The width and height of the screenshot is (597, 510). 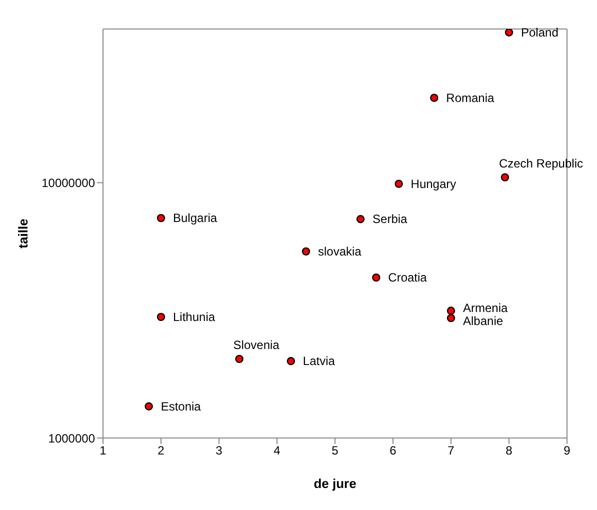 I want to click on annotation: Serbia, so click(x=390, y=219).